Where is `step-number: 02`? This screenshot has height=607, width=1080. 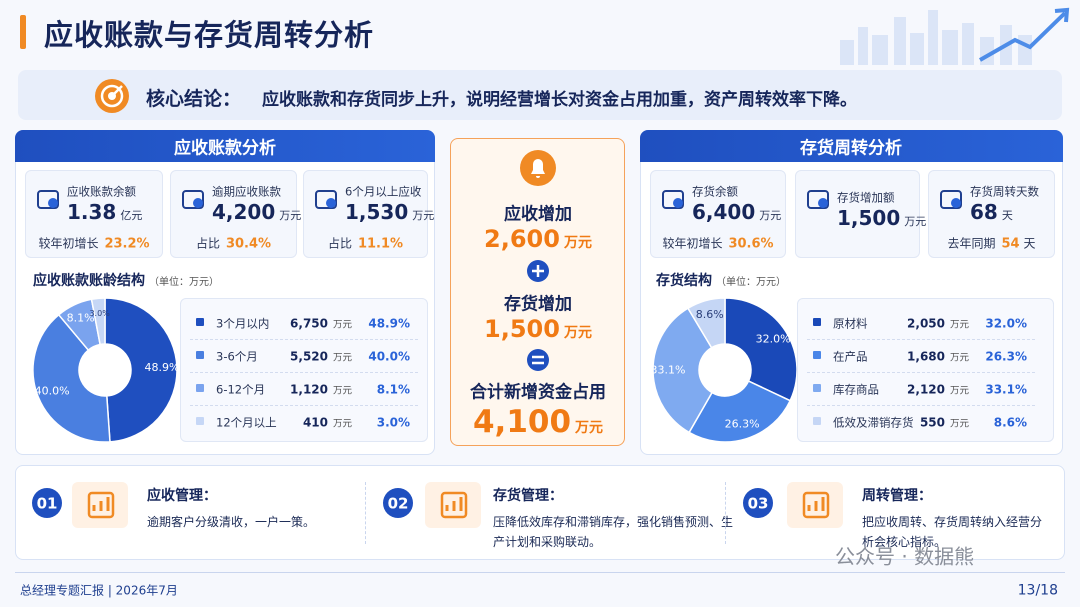
step-number: 02 is located at coordinates (398, 503).